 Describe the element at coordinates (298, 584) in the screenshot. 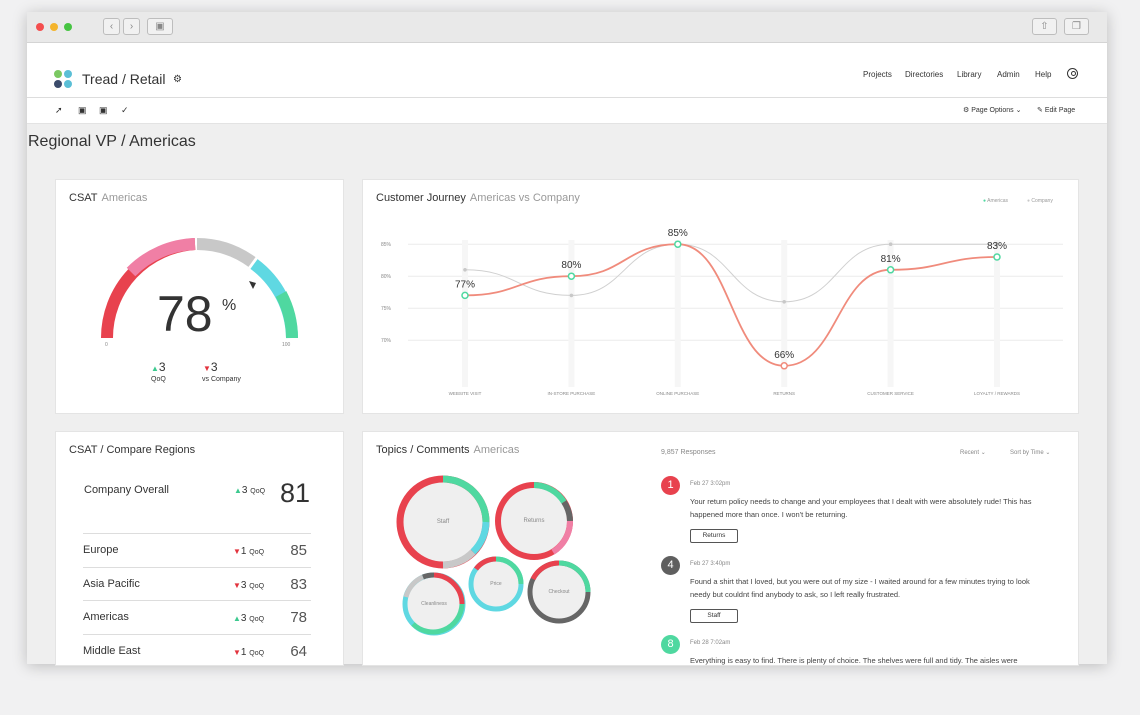

I see `region-value: 83` at that location.